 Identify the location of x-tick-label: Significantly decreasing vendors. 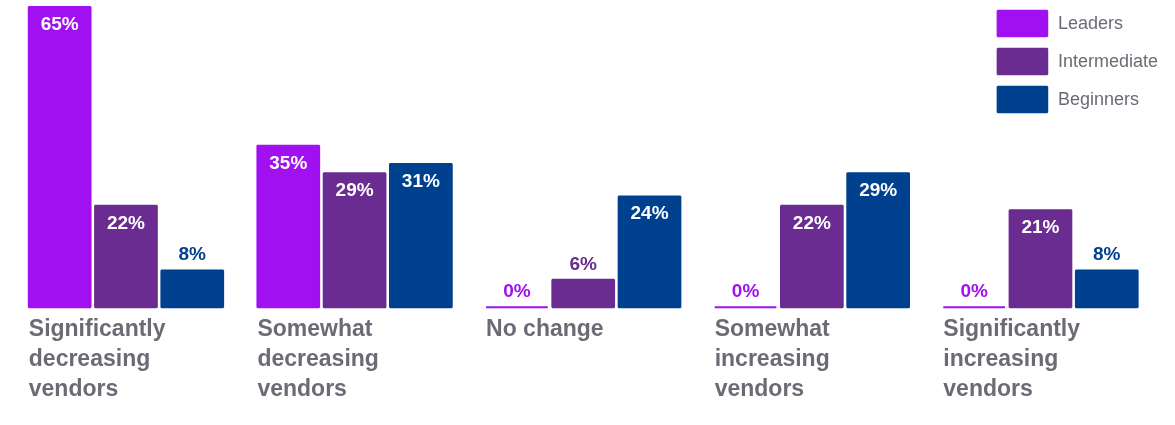
(97, 357).